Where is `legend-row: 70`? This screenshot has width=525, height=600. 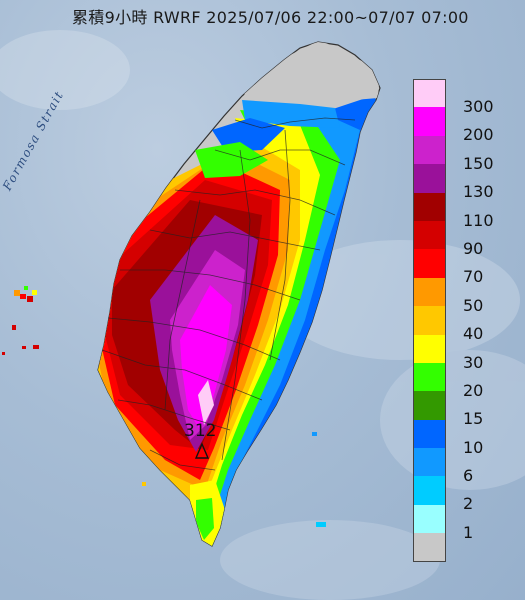
legend-row: 70 is located at coordinates (465, 267).